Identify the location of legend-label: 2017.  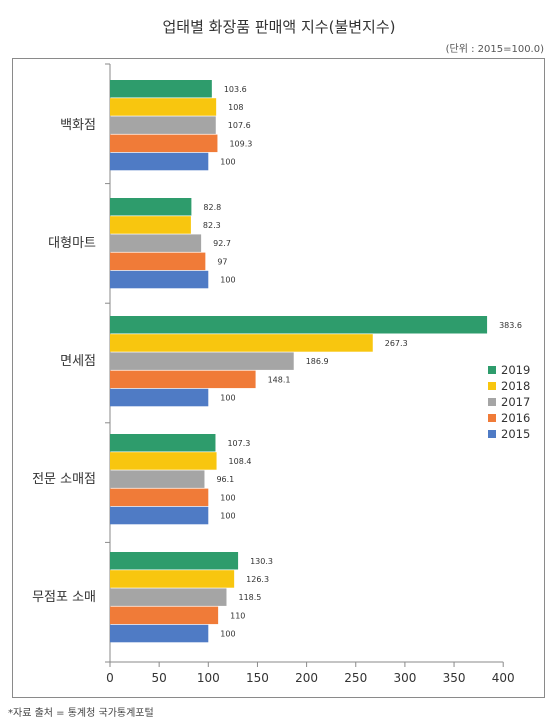
(516, 402).